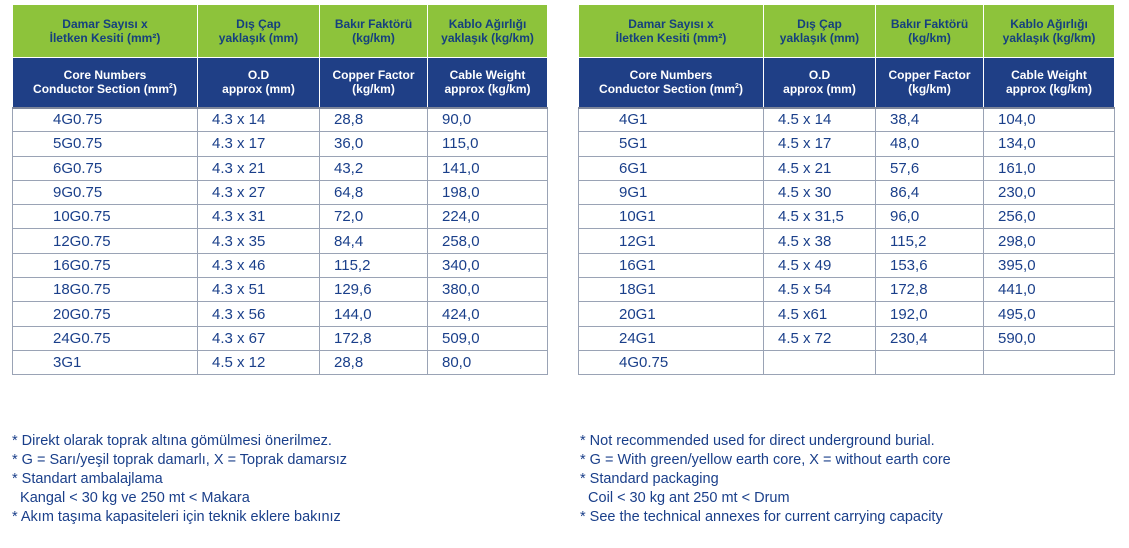  What do you see at coordinates (258, 192) in the screenshot?
I see `outer-diameter-cell: 4.3 x 27` at bounding box center [258, 192].